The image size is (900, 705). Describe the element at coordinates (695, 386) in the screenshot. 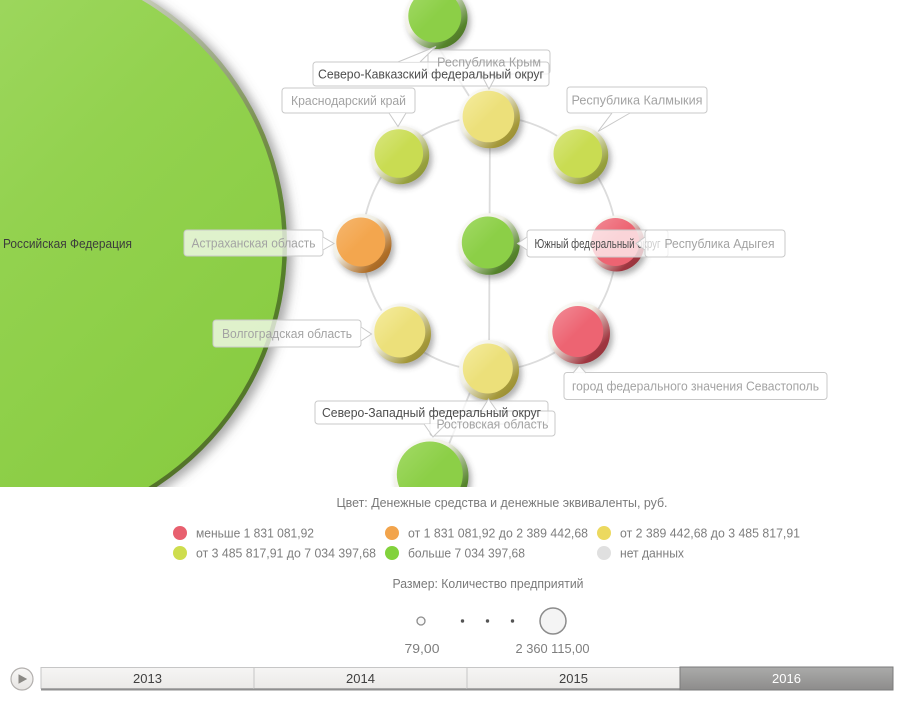

I see `svg-text:город федерального значения Се: город федерального значения Севастополь` at that location.